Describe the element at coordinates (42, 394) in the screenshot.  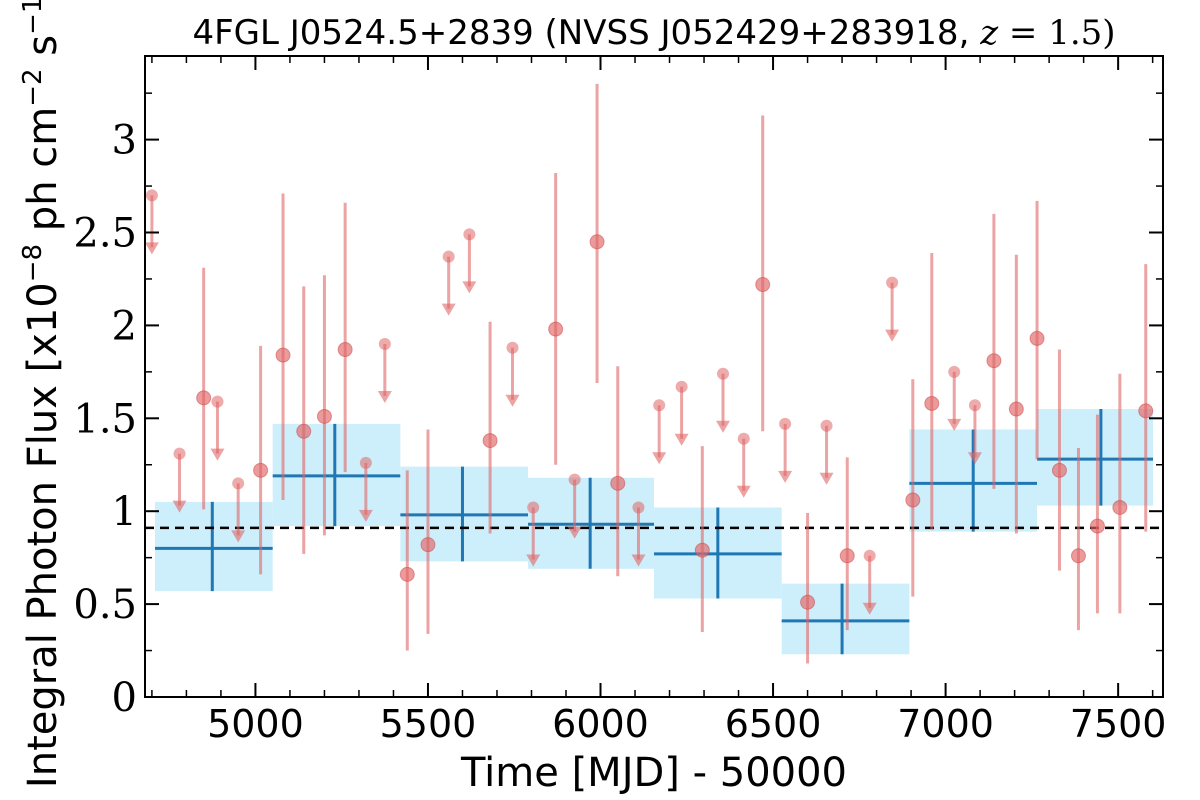
I see `y-axis-label: Integral Photon Flux [x10−8 ph cm−2 s−1]` at that location.